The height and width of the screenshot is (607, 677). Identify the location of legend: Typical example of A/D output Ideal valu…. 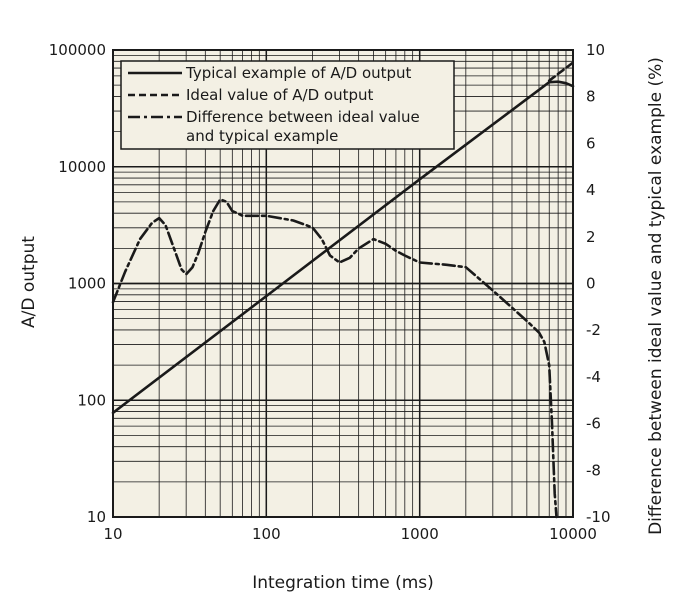
(287, 105).